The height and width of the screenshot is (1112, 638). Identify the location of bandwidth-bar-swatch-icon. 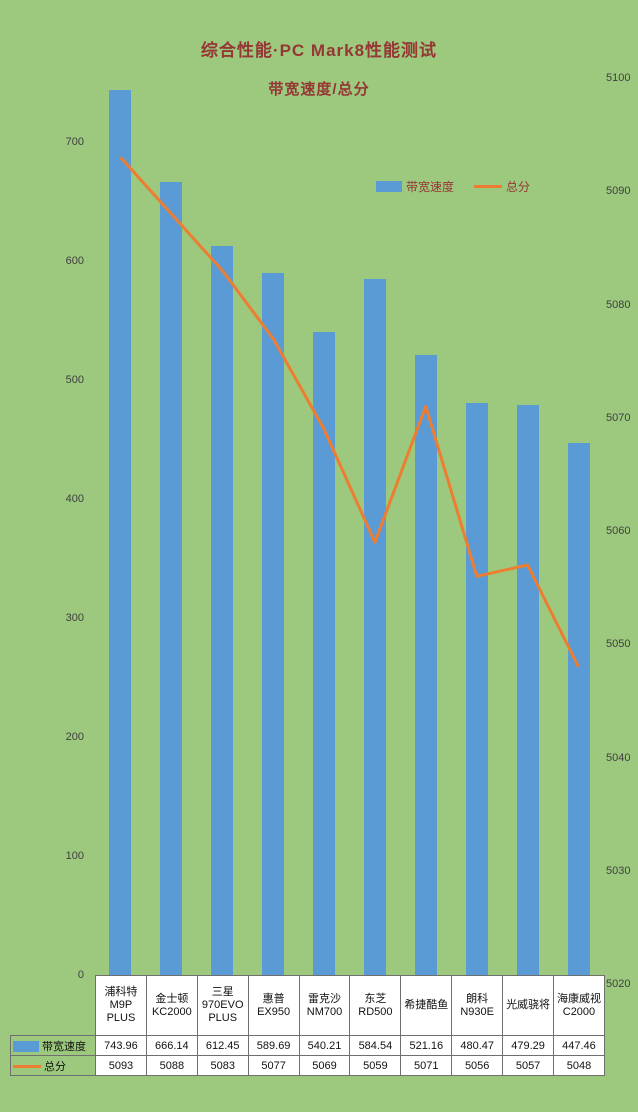
(389, 186).